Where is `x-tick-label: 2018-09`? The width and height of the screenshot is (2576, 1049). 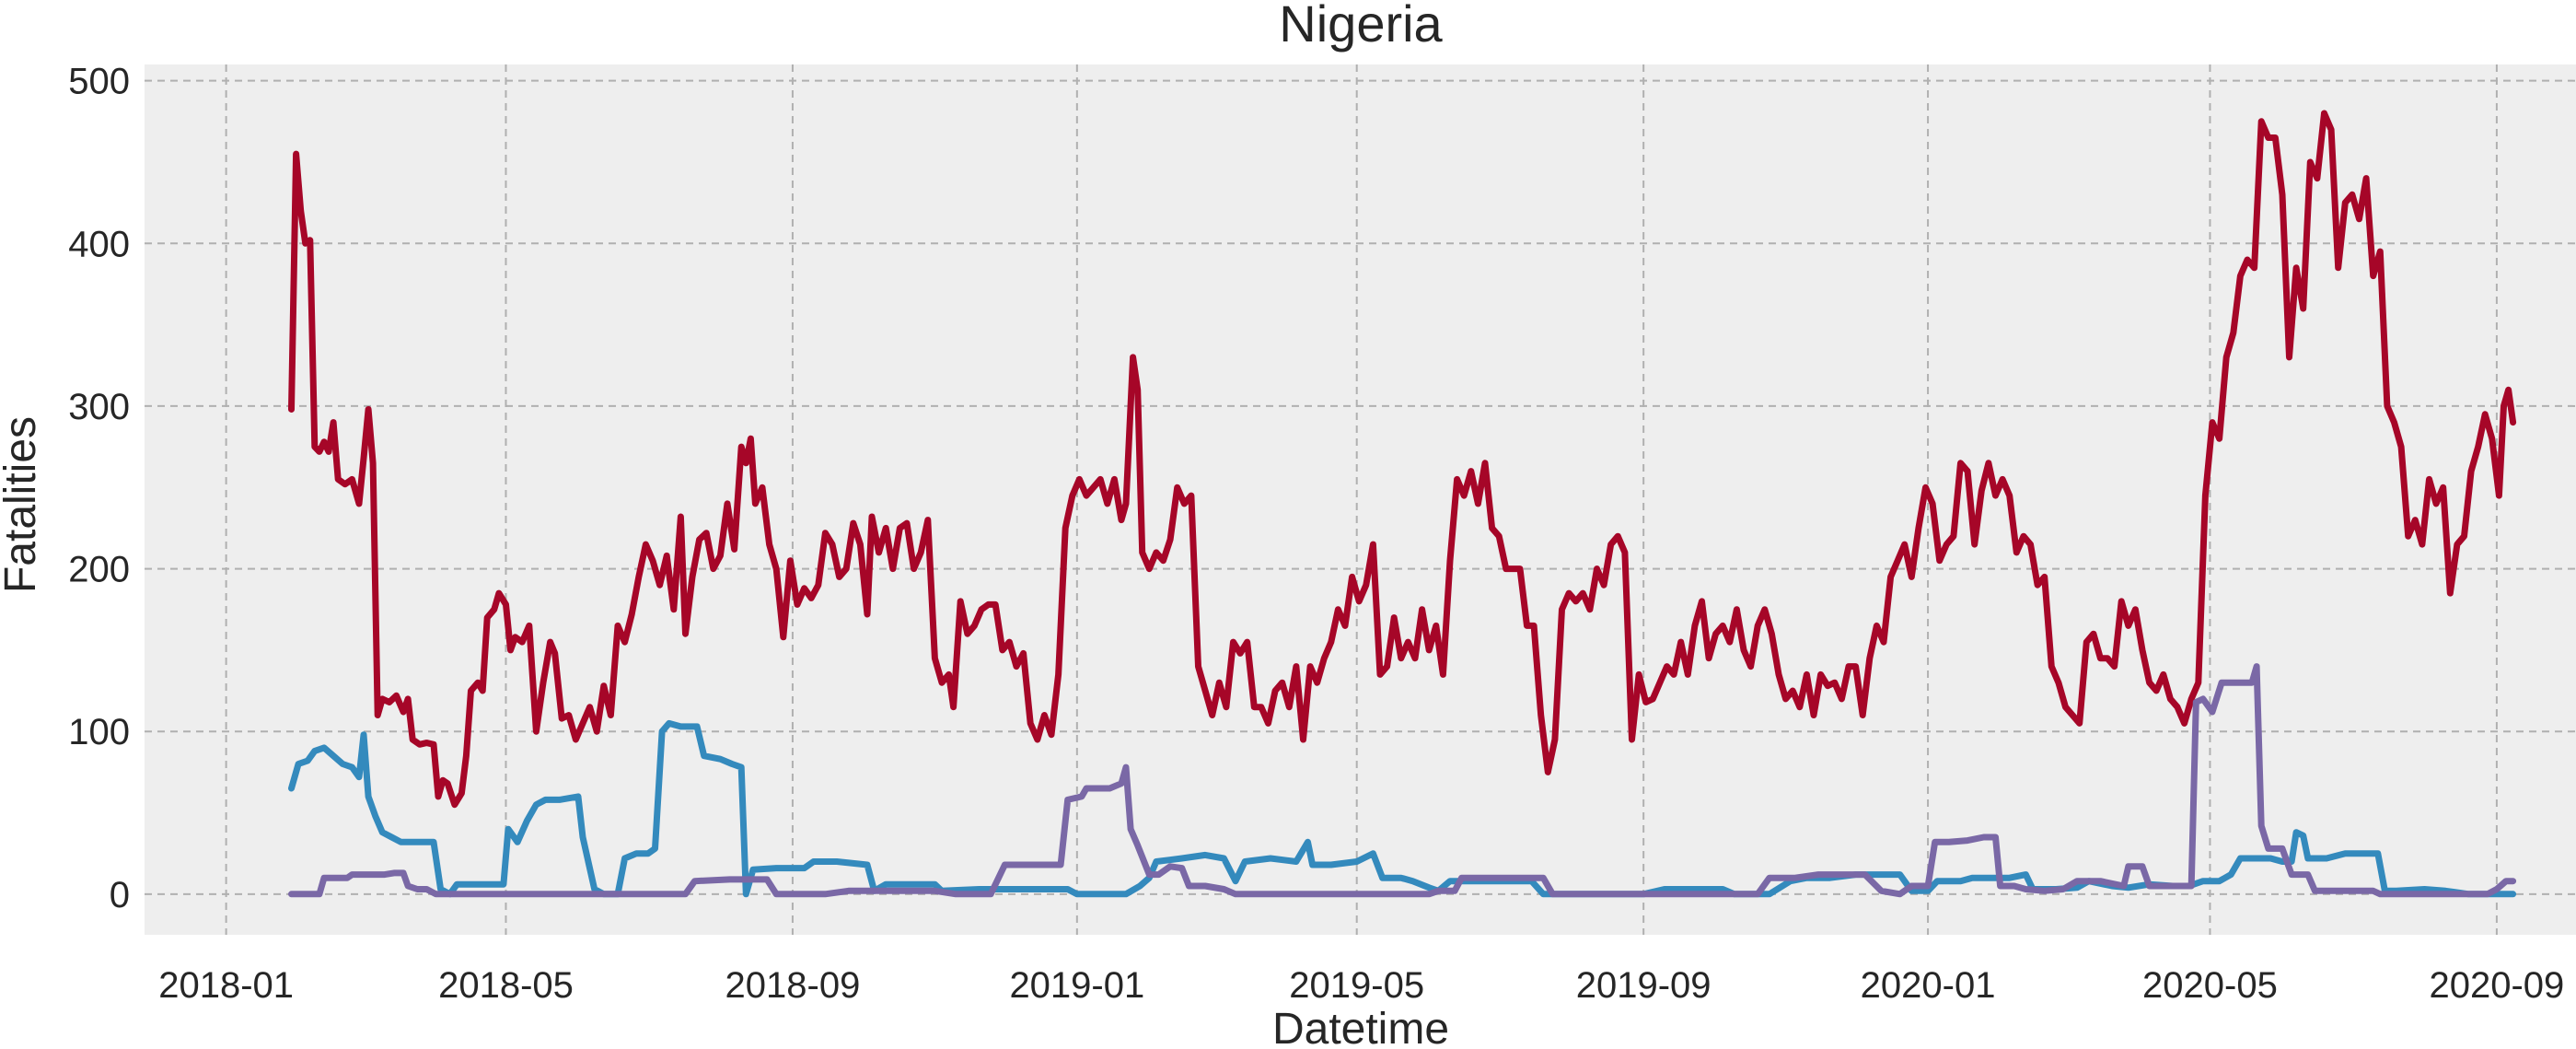 x-tick-label: 2018-09 is located at coordinates (793, 986).